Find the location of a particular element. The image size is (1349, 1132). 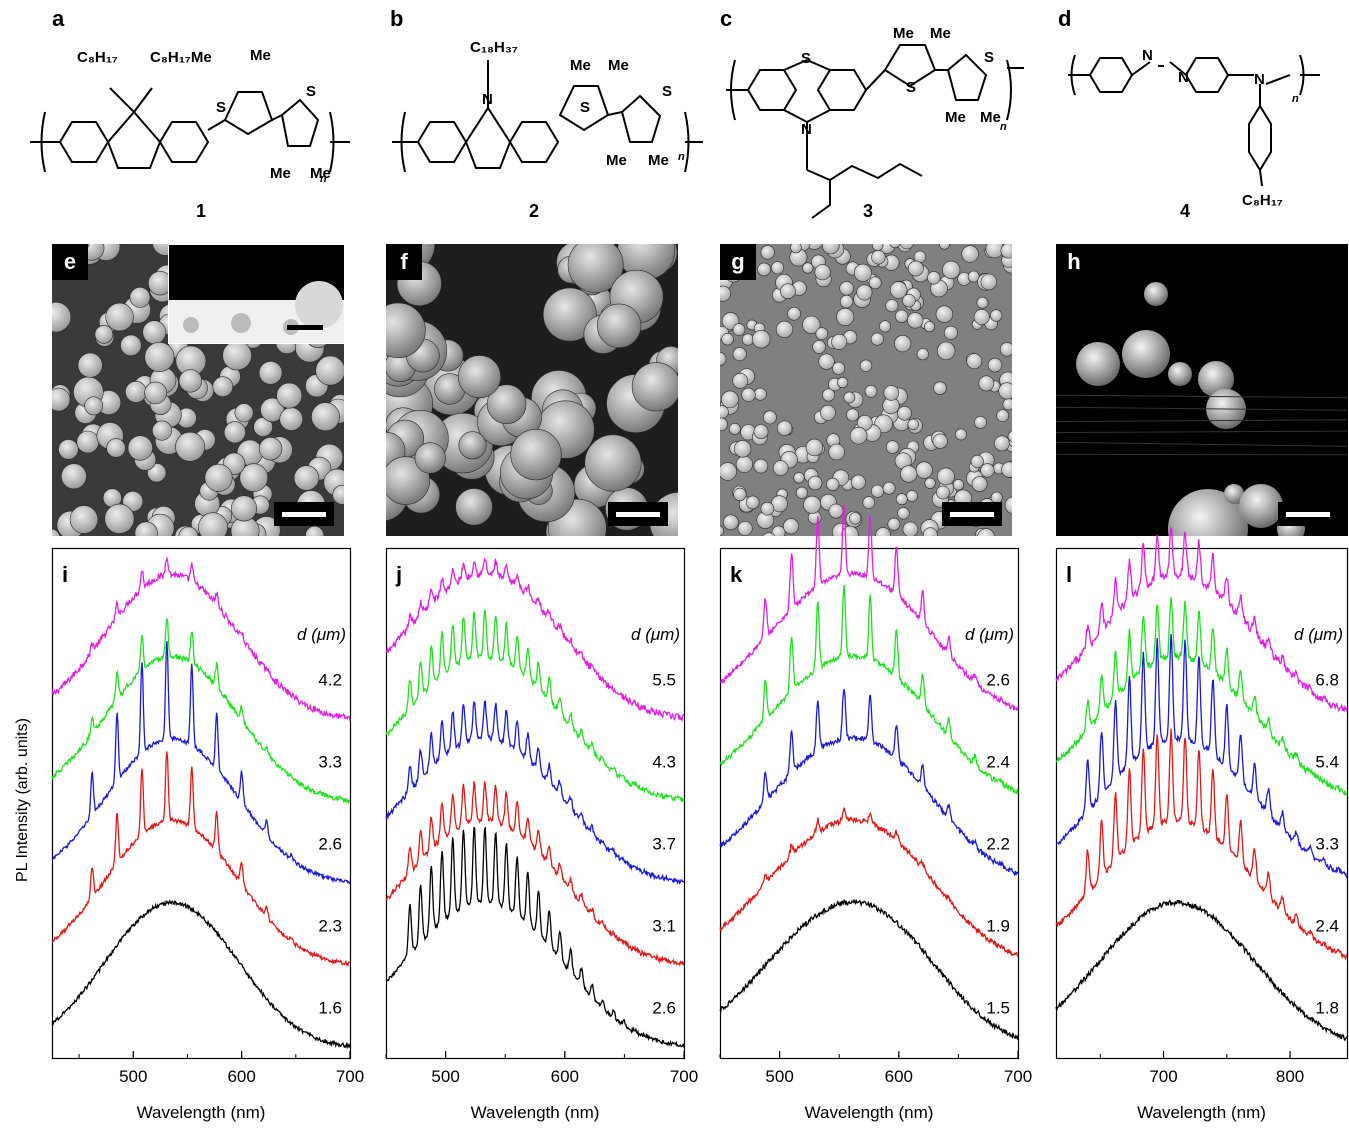

sem-image-e: e is located at coordinates (198, 390).